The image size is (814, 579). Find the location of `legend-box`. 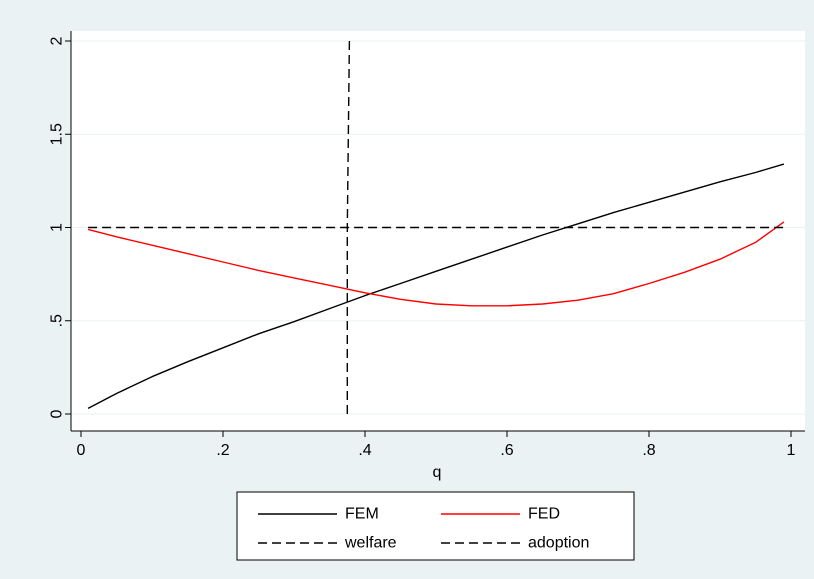

legend-box is located at coordinates (435, 526).